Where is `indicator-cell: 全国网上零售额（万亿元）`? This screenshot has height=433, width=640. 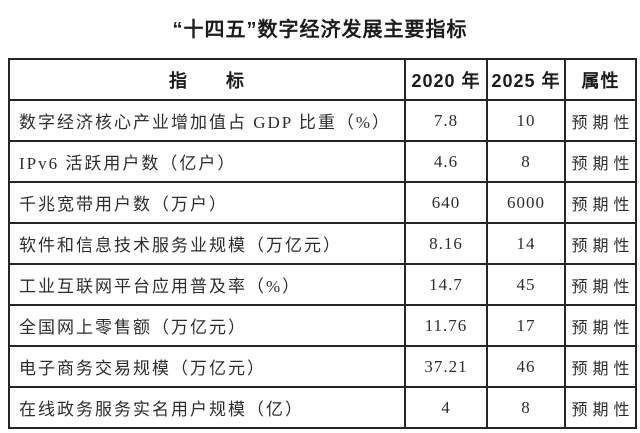 indicator-cell: 全国网上零售额（万亿元） is located at coordinates (207, 325).